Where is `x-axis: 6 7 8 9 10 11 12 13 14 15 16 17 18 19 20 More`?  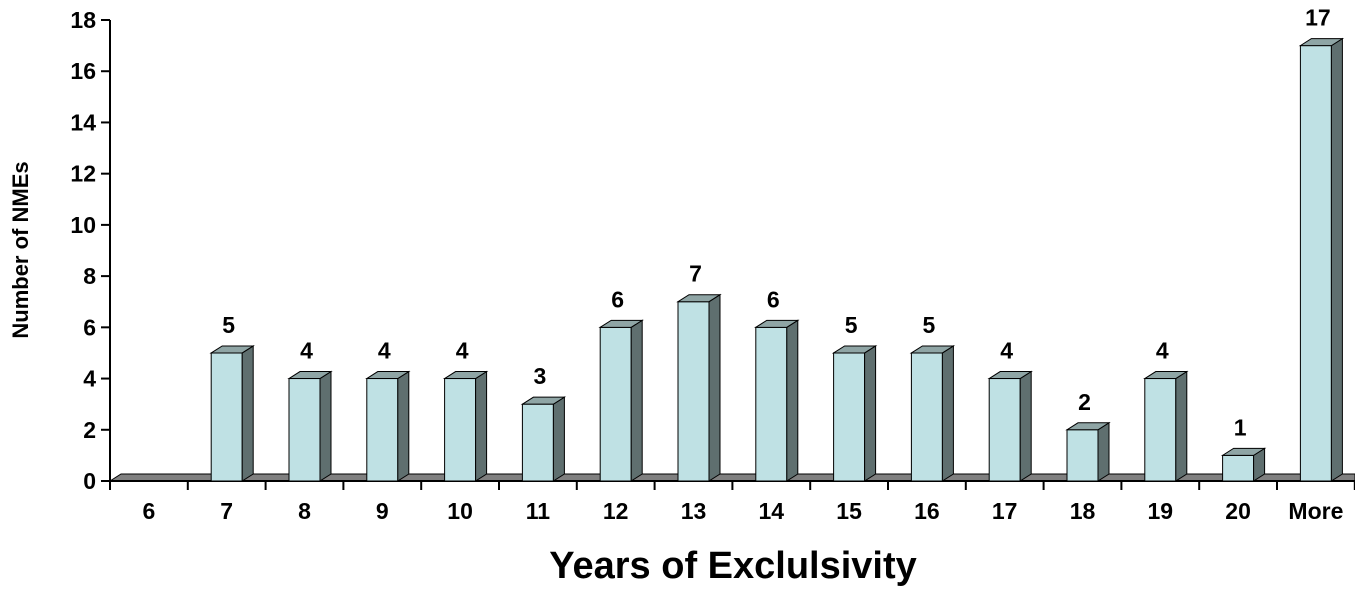
x-axis: 6 7 8 9 10 11 12 13 14 15 16 17 18 19 20 More is located at coordinates (732, 502).